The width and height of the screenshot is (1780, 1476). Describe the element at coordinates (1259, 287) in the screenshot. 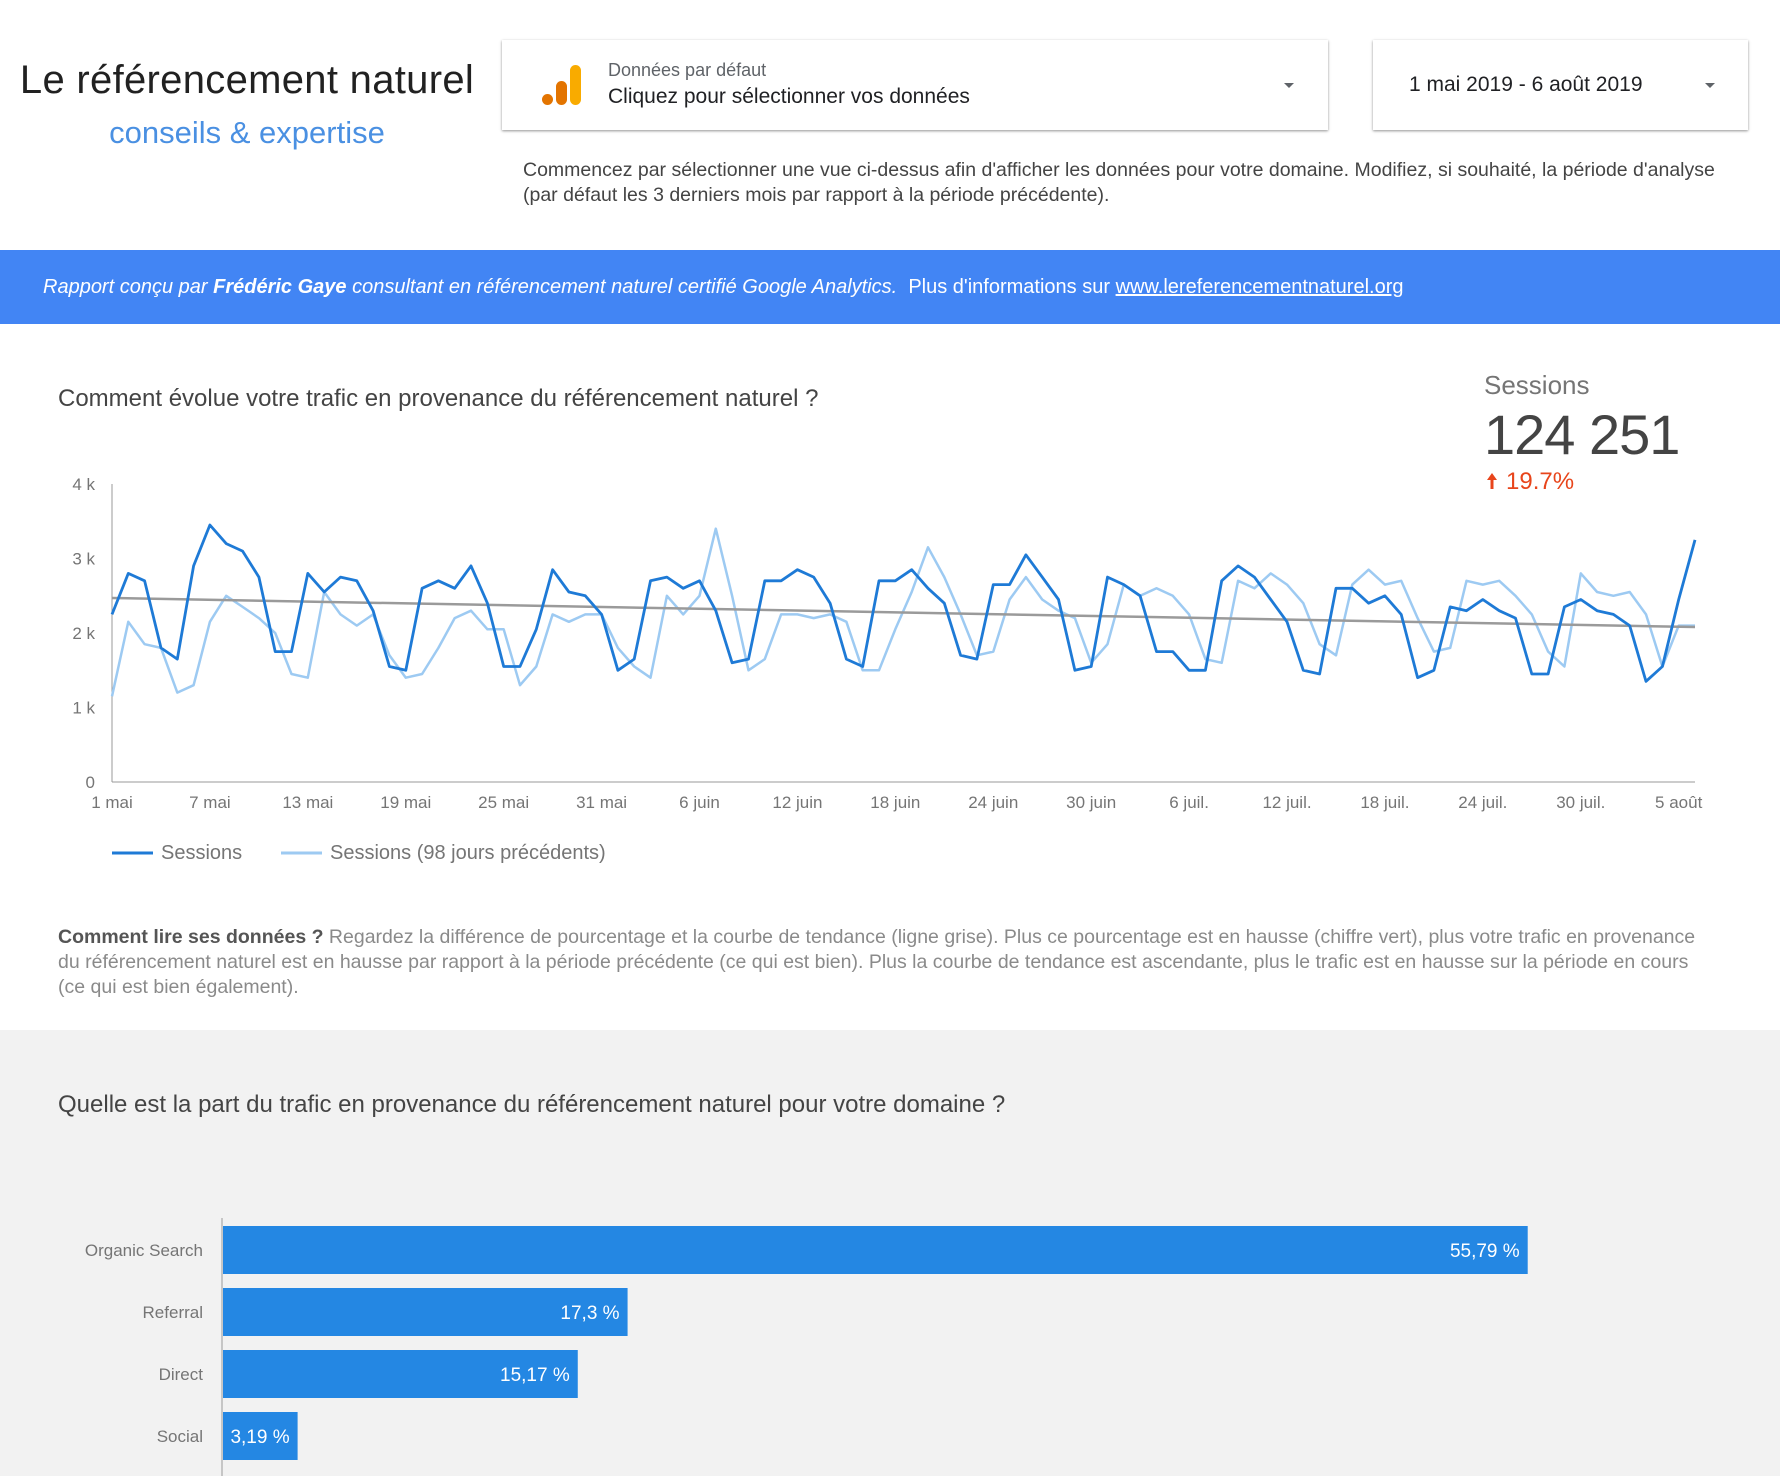

I see `banner-link: www.lereferencementnaturel.org` at that location.